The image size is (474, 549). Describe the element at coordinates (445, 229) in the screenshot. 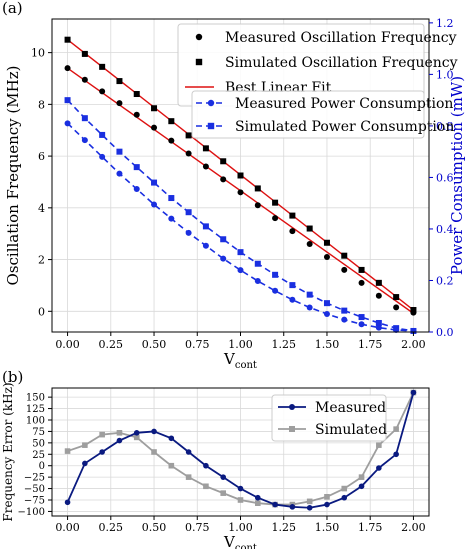

I see `y-tick-label-right: 0.4` at that location.